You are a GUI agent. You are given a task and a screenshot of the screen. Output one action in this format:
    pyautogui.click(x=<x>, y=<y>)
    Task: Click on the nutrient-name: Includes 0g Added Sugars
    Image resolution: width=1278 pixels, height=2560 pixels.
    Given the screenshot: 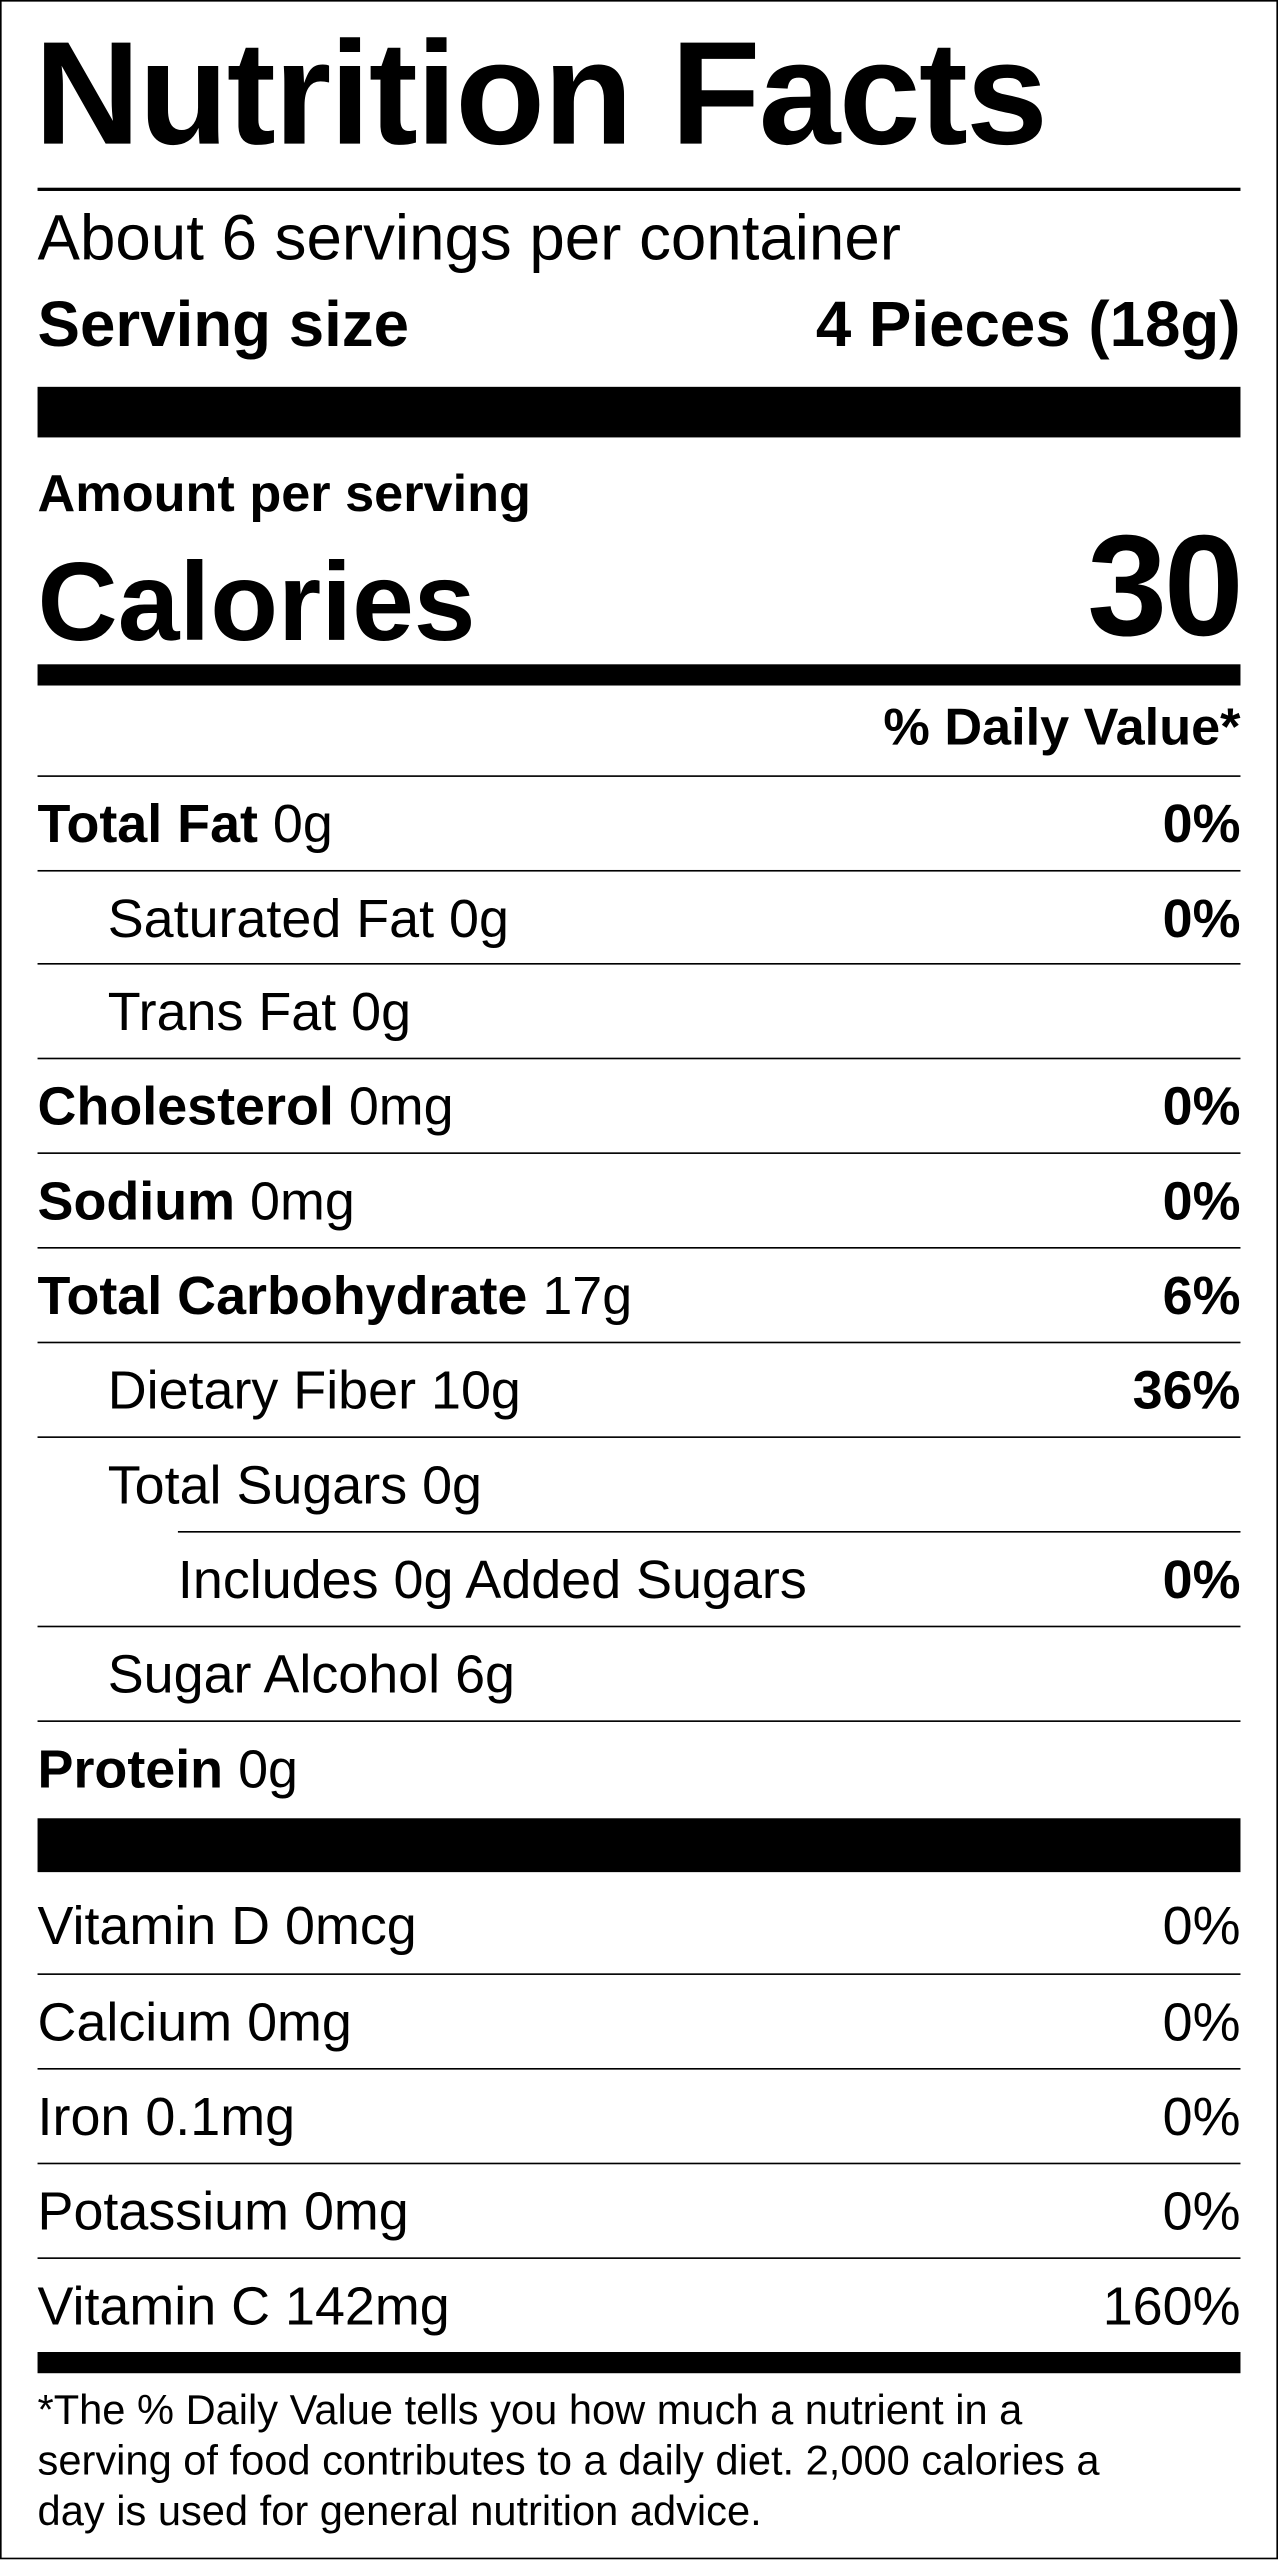 What is the action you would take?
    pyautogui.click(x=492, y=1578)
    